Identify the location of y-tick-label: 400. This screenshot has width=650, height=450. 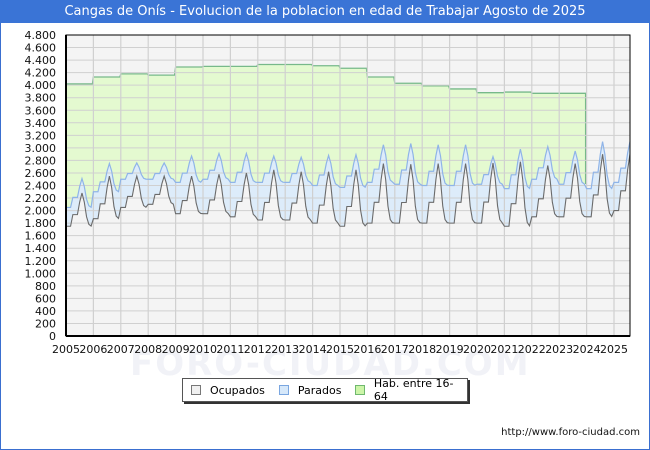
(45, 311).